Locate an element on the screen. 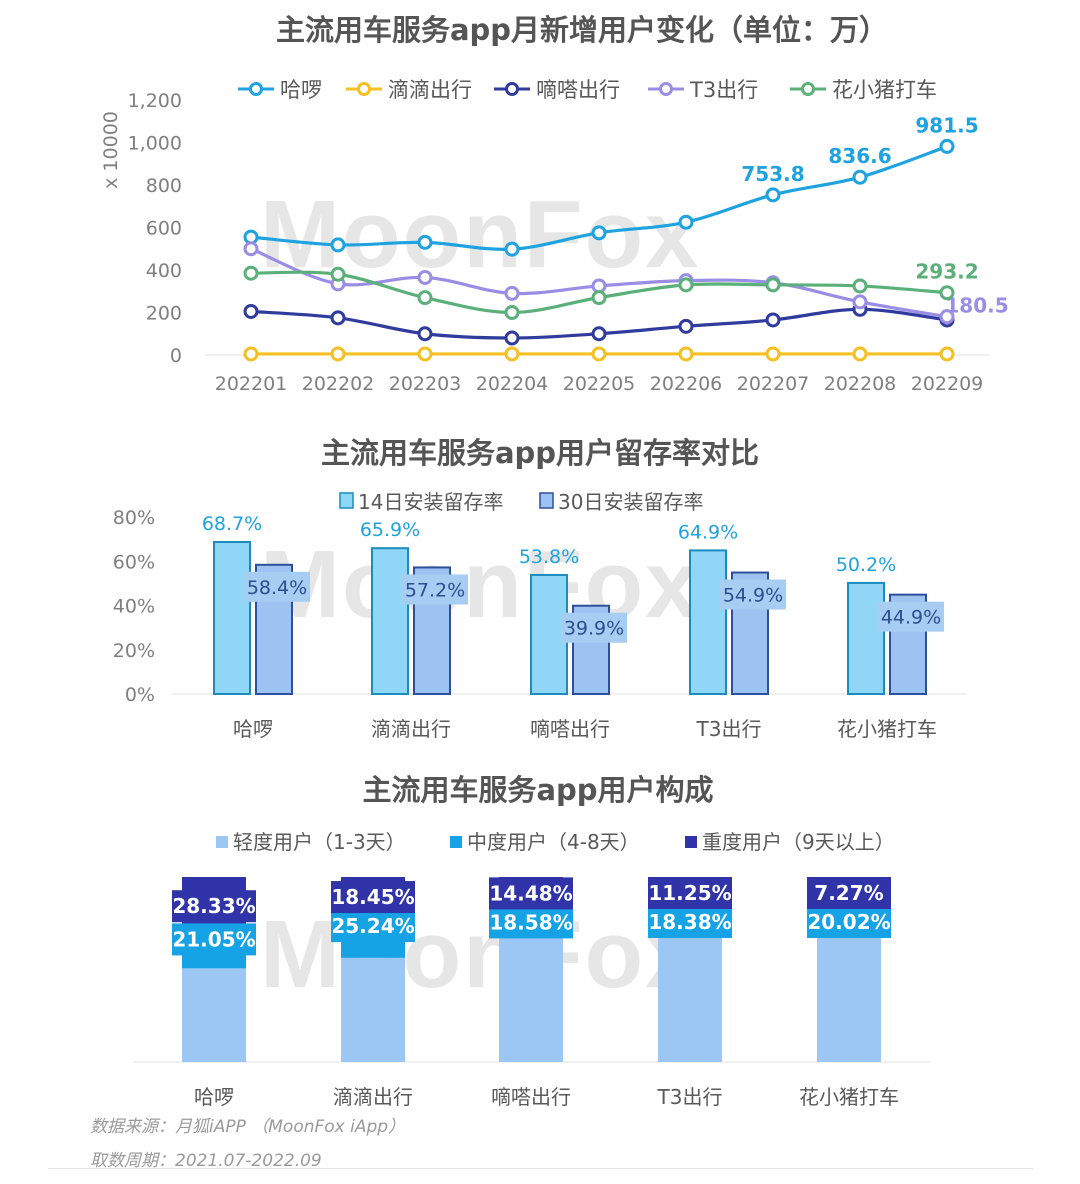 This screenshot has height=1184, width=1080. chart3-title: 主流用车服务app用户构成 is located at coordinates (537, 790).